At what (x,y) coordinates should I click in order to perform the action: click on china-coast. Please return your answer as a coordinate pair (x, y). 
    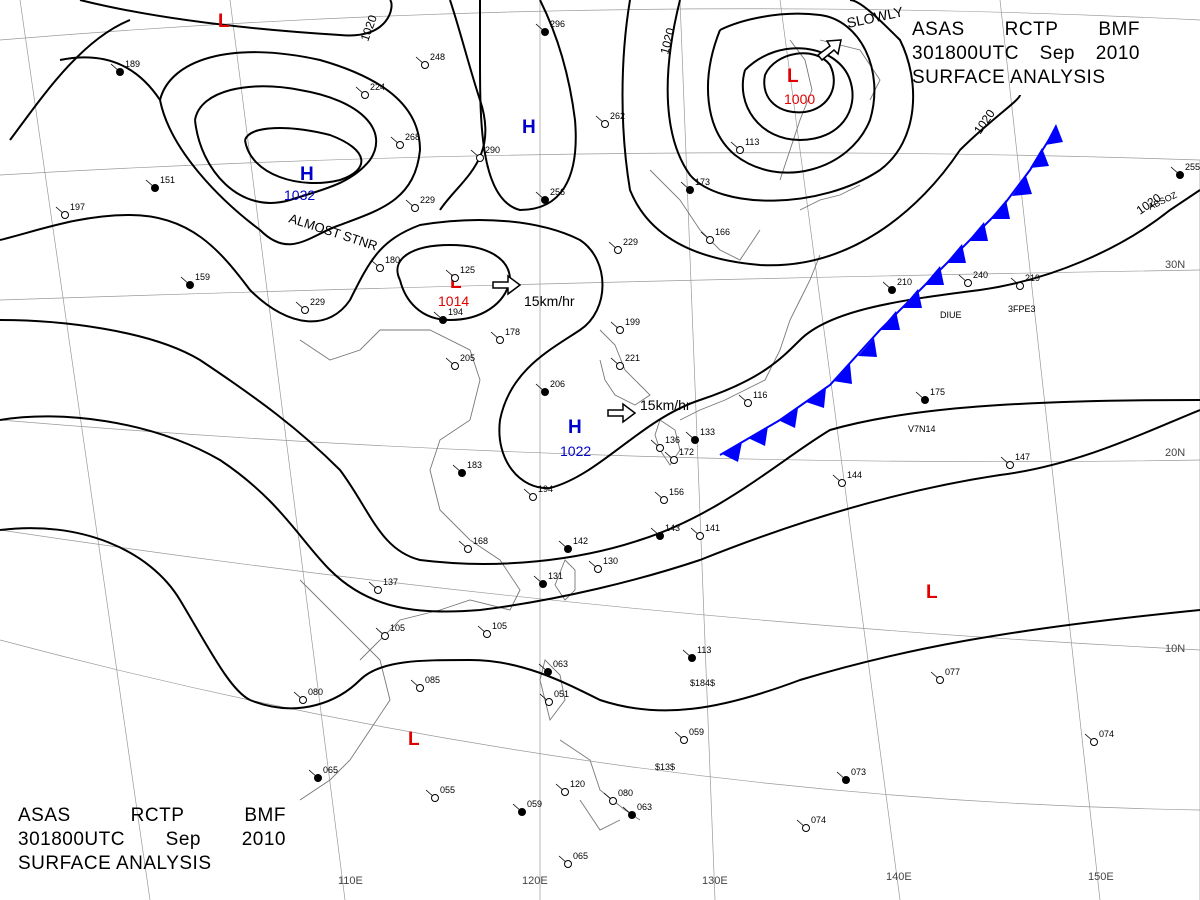
    Looking at the image, I should click on (410, 495).